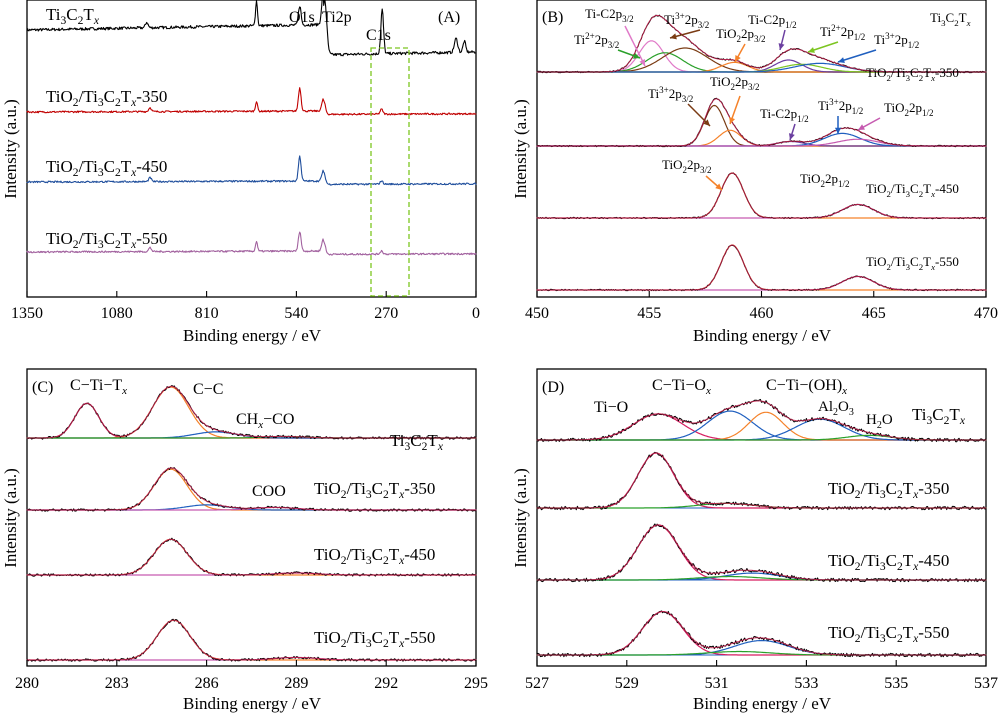 The height and width of the screenshot is (718, 1000). I want to click on x-tick-label: 280, so click(27, 683).